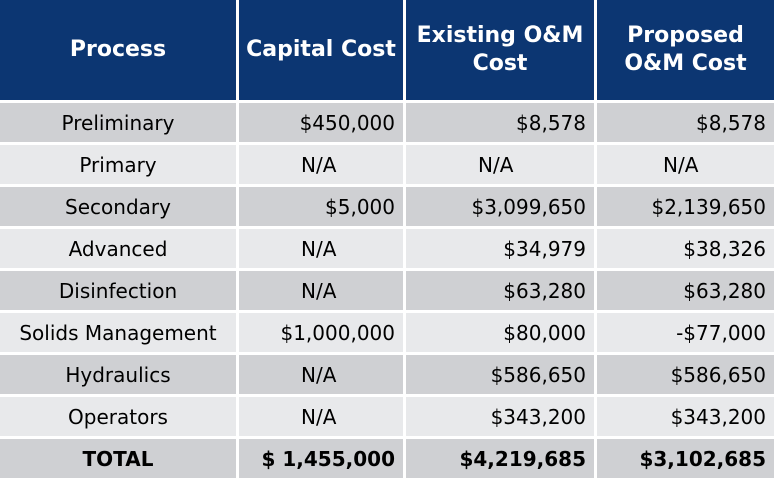 Image resolution: width=777 pixels, height=487 pixels. I want to click on table-row: Advanced N/A $34,979 $38,326, so click(387, 248).